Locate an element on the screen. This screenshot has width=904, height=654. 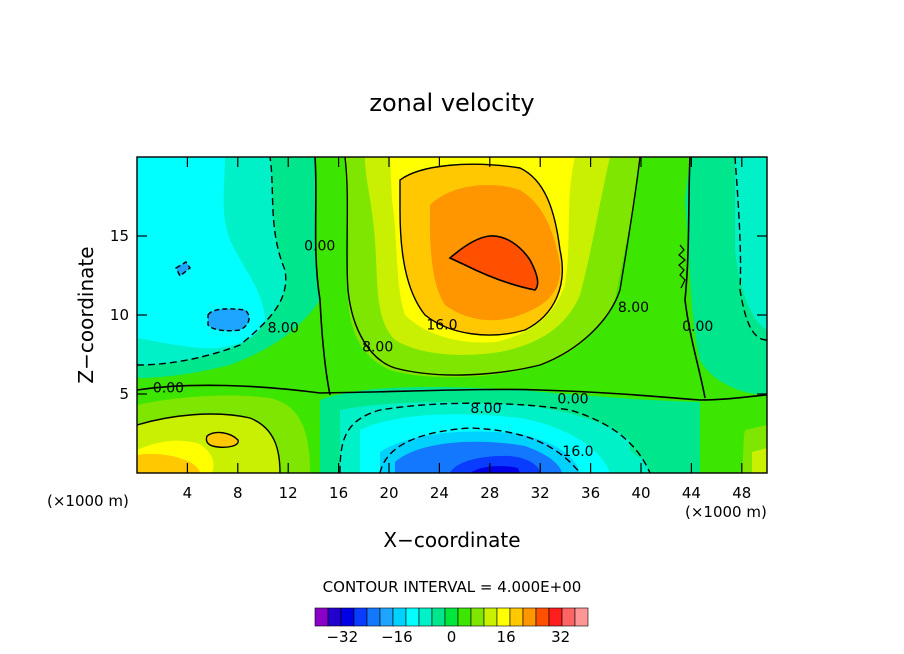
colorbar-tick-label: −32 is located at coordinates (342, 637).